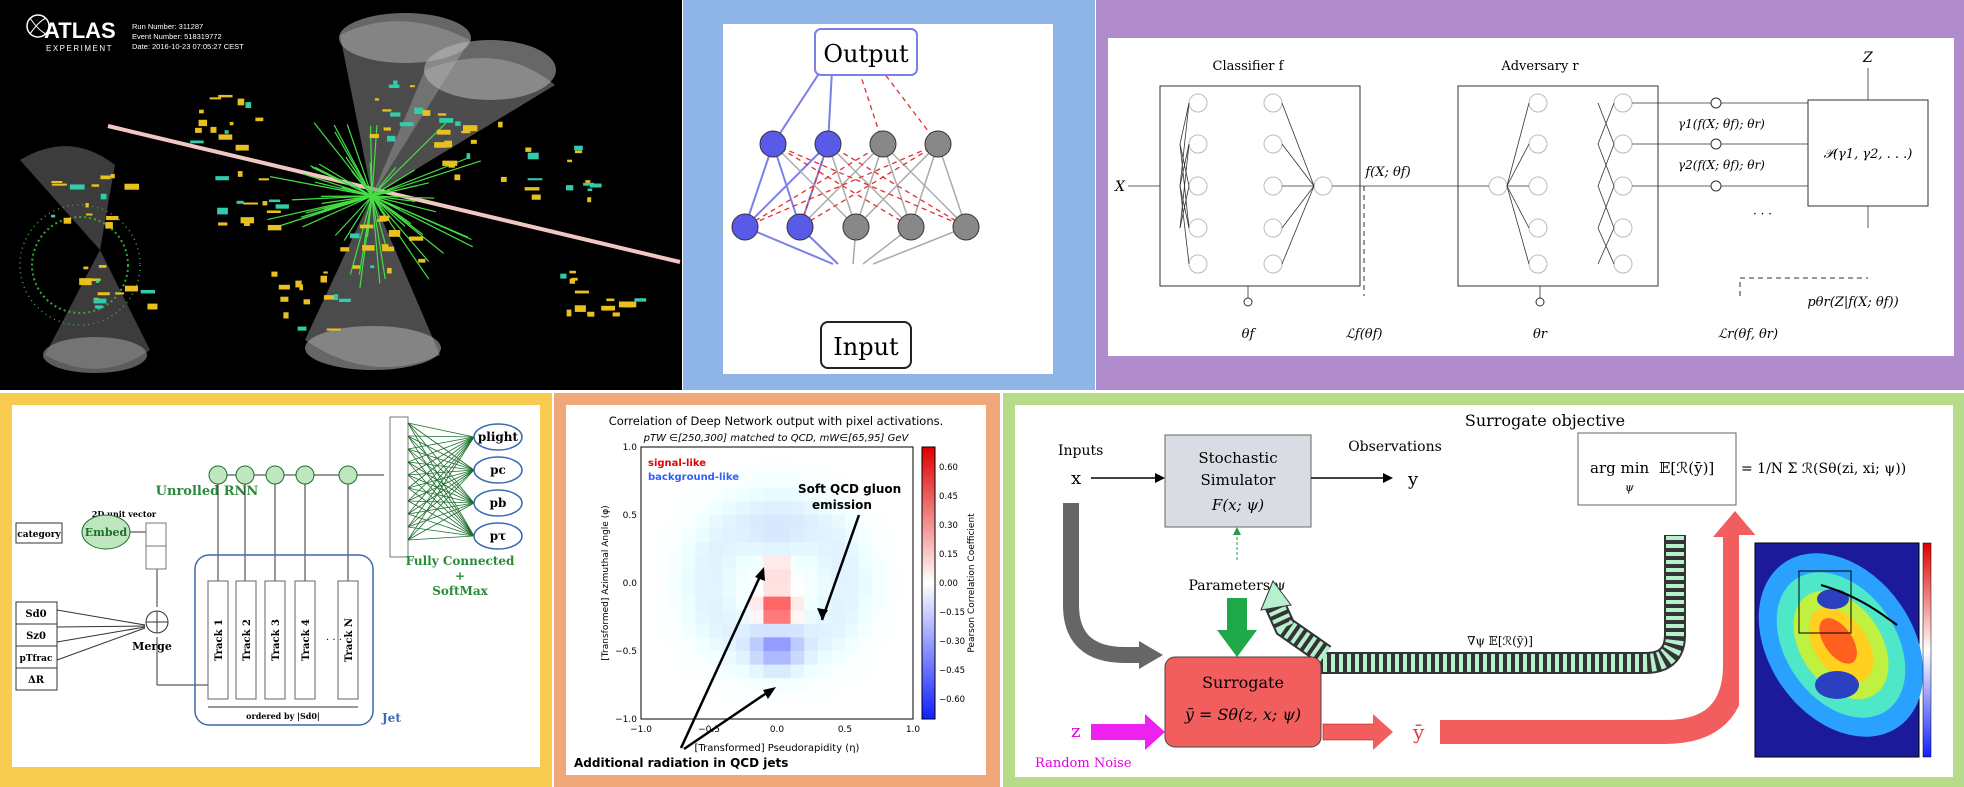 This screenshot has width=1964, height=787. What do you see at coordinates (372, 281) in the screenshot?
I see `jet-cone-bottom` at bounding box center [372, 281].